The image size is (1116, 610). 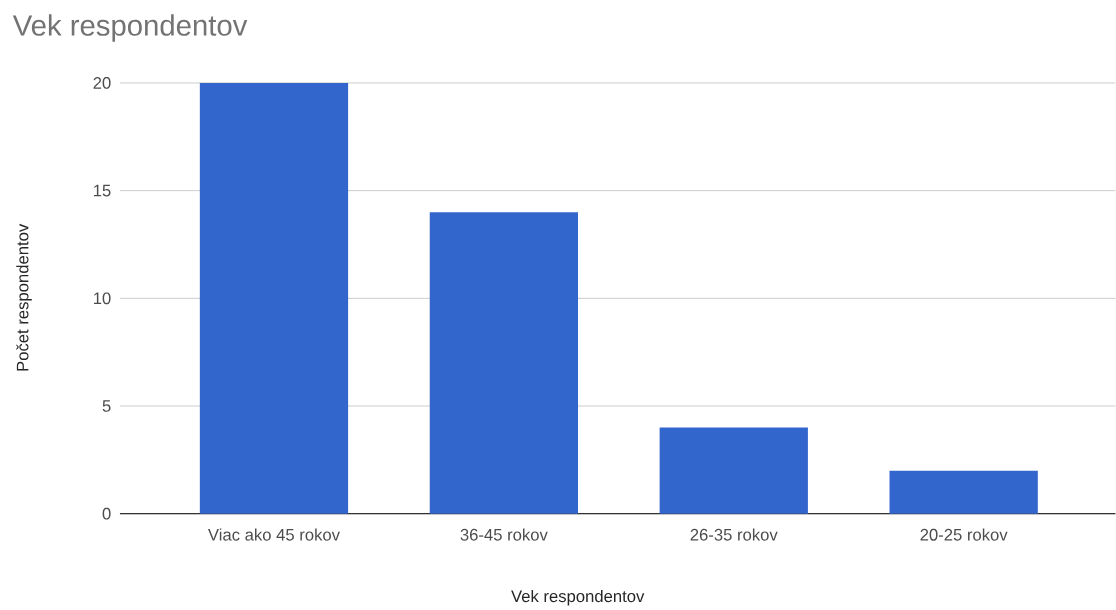 I want to click on x-tick-label: 26-35 rokov, so click(x=734, y=534).